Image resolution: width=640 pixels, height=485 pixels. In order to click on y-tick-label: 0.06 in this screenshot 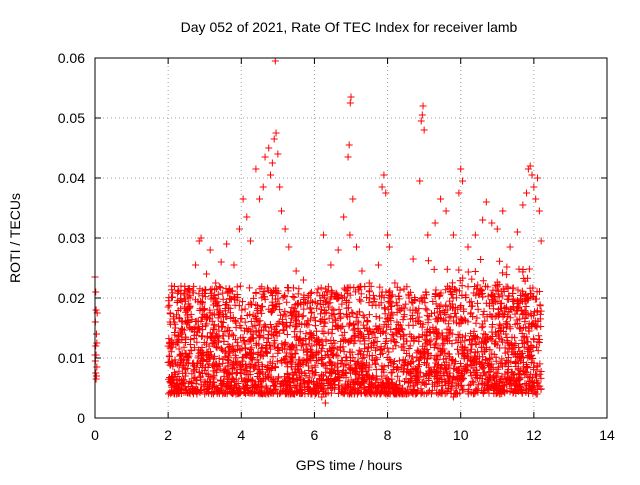, I will do `click(71, 58)`.